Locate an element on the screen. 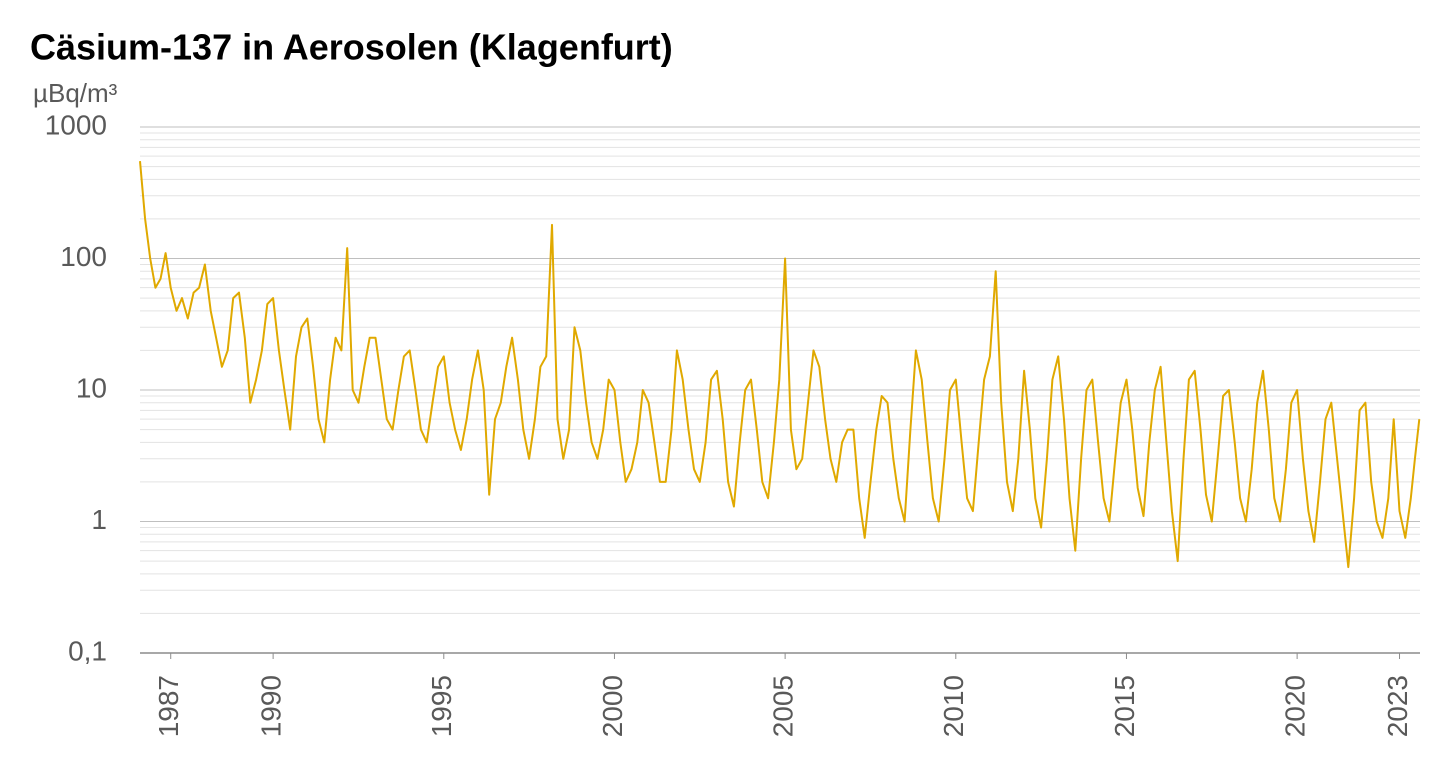  y-tick-label: 1000 is located at coordinates (76, 124).